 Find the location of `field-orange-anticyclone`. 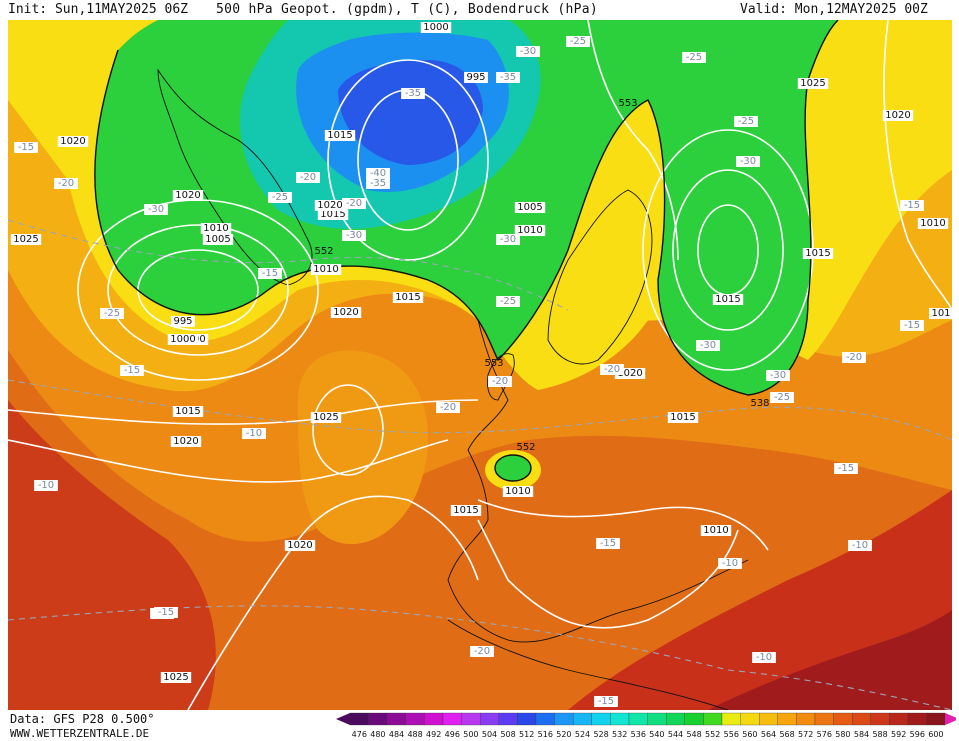

field-orange-anticyclone is located at coordinates (363, 447).